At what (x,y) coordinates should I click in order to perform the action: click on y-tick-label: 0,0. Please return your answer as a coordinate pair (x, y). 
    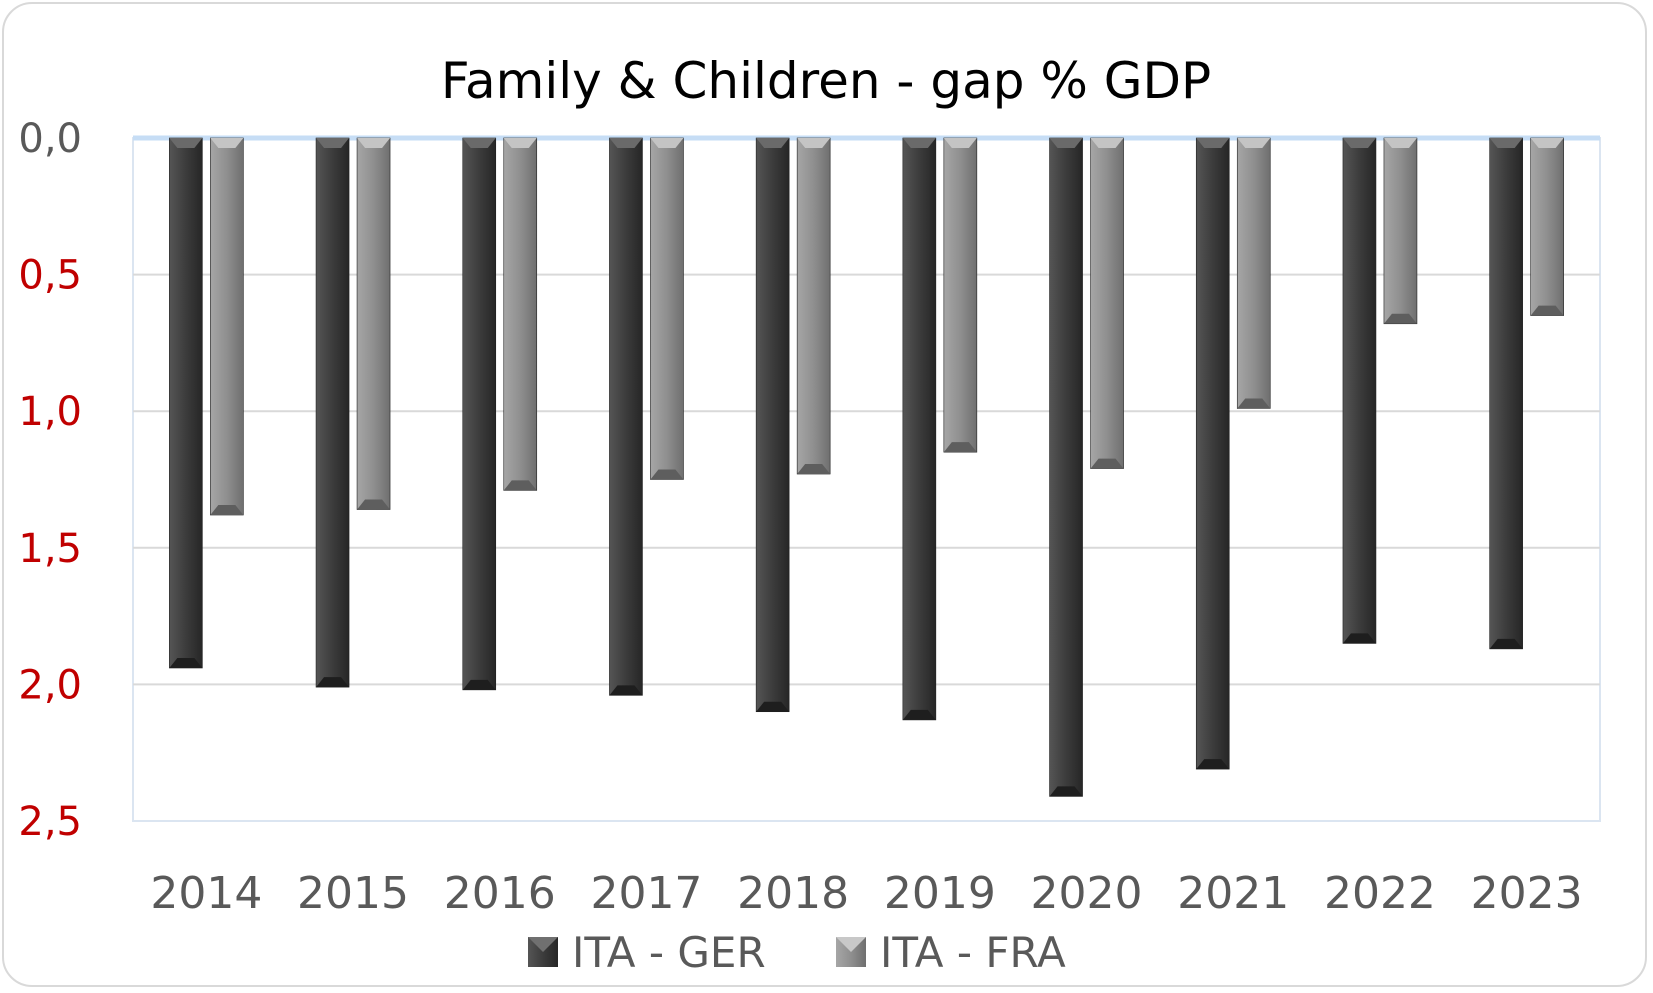
    Looking at the image, I should click on (50, 139).